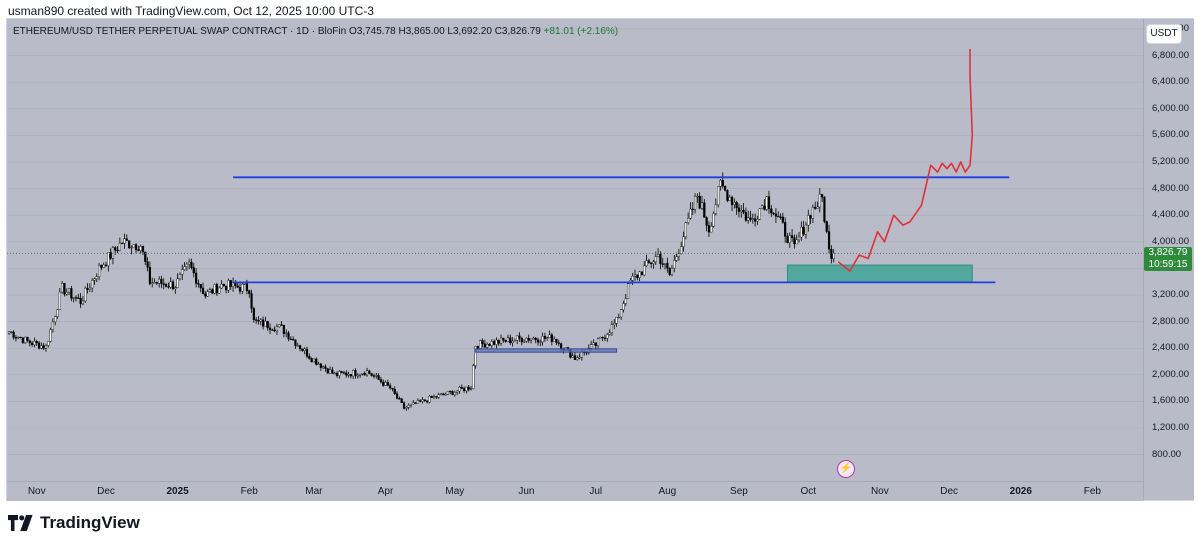 The width and height of the screenshot is (1199, 545). I want to click on y-tick-label: 5,200.00, so click(1170, 161).